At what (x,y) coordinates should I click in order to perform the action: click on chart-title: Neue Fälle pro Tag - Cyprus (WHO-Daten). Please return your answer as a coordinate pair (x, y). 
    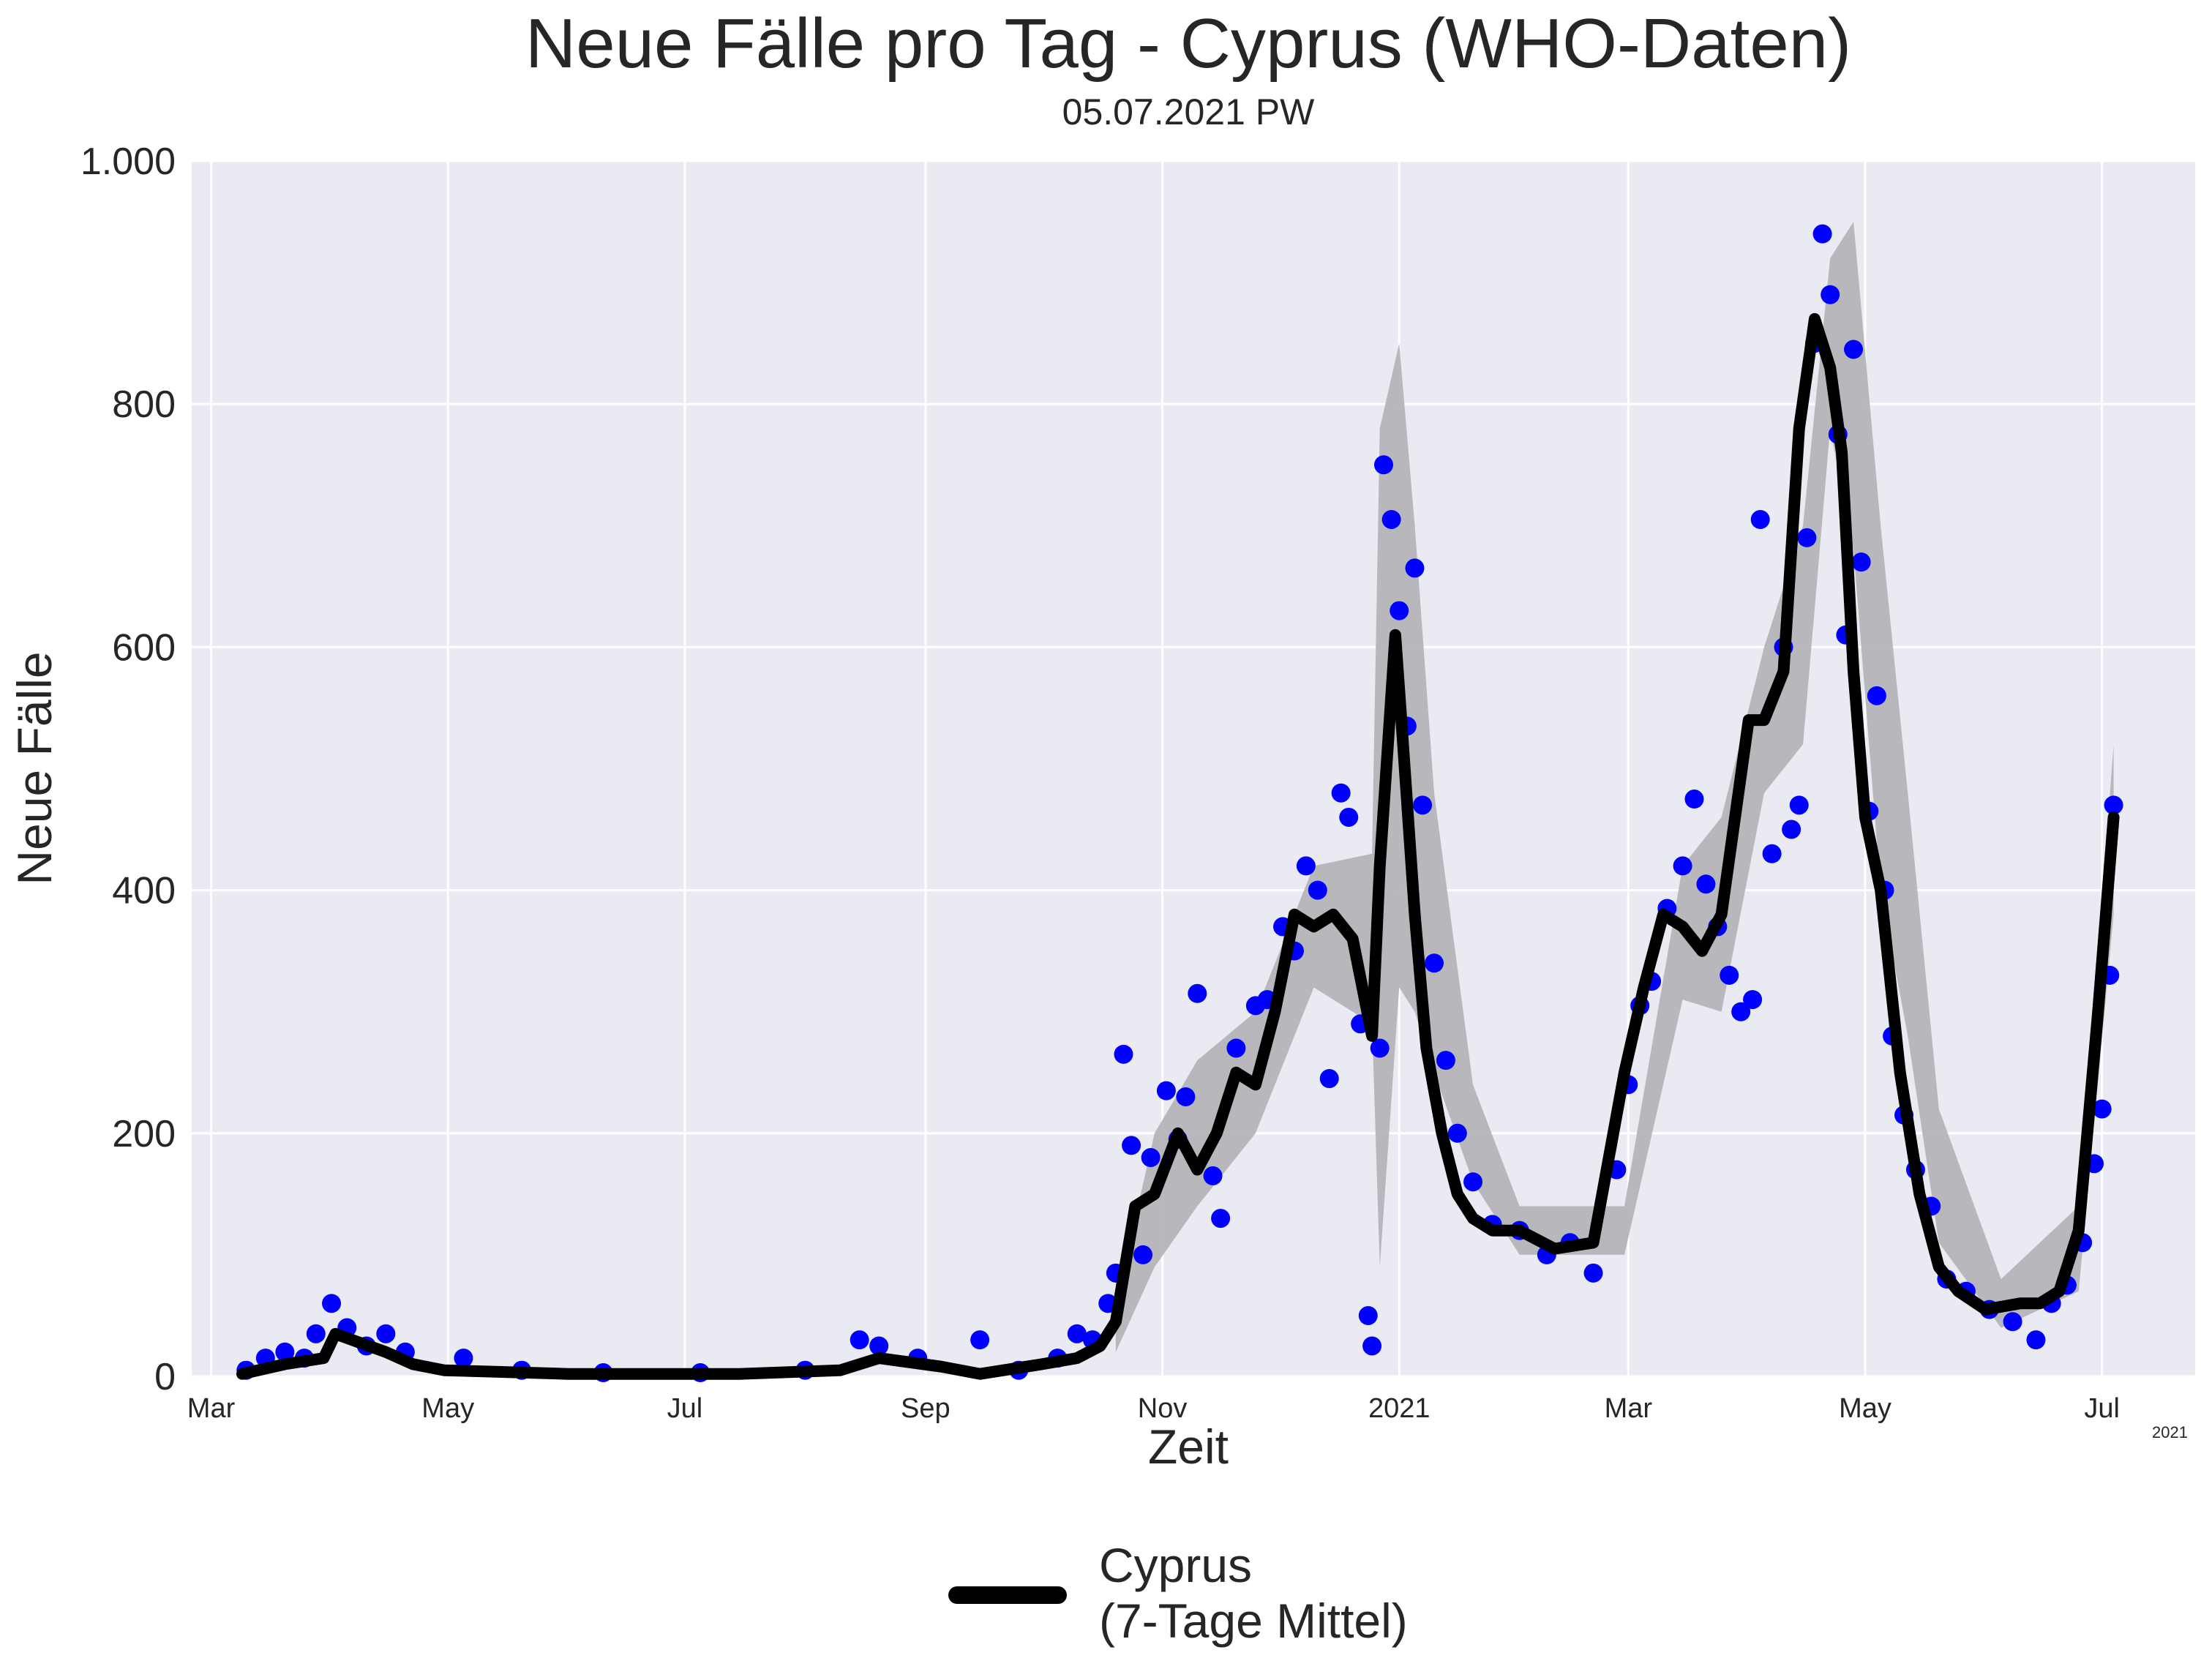
    Looking at the image, I should click on (1188, 43).